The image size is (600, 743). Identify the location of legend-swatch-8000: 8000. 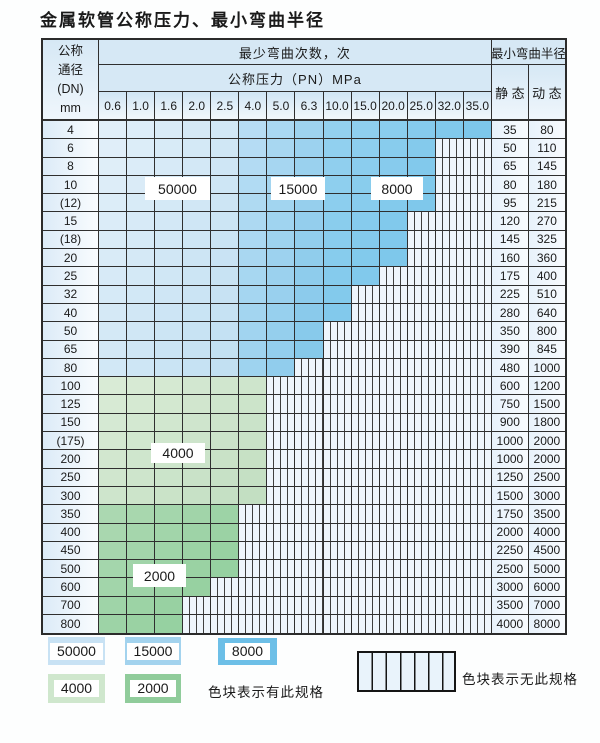
(247, 651).